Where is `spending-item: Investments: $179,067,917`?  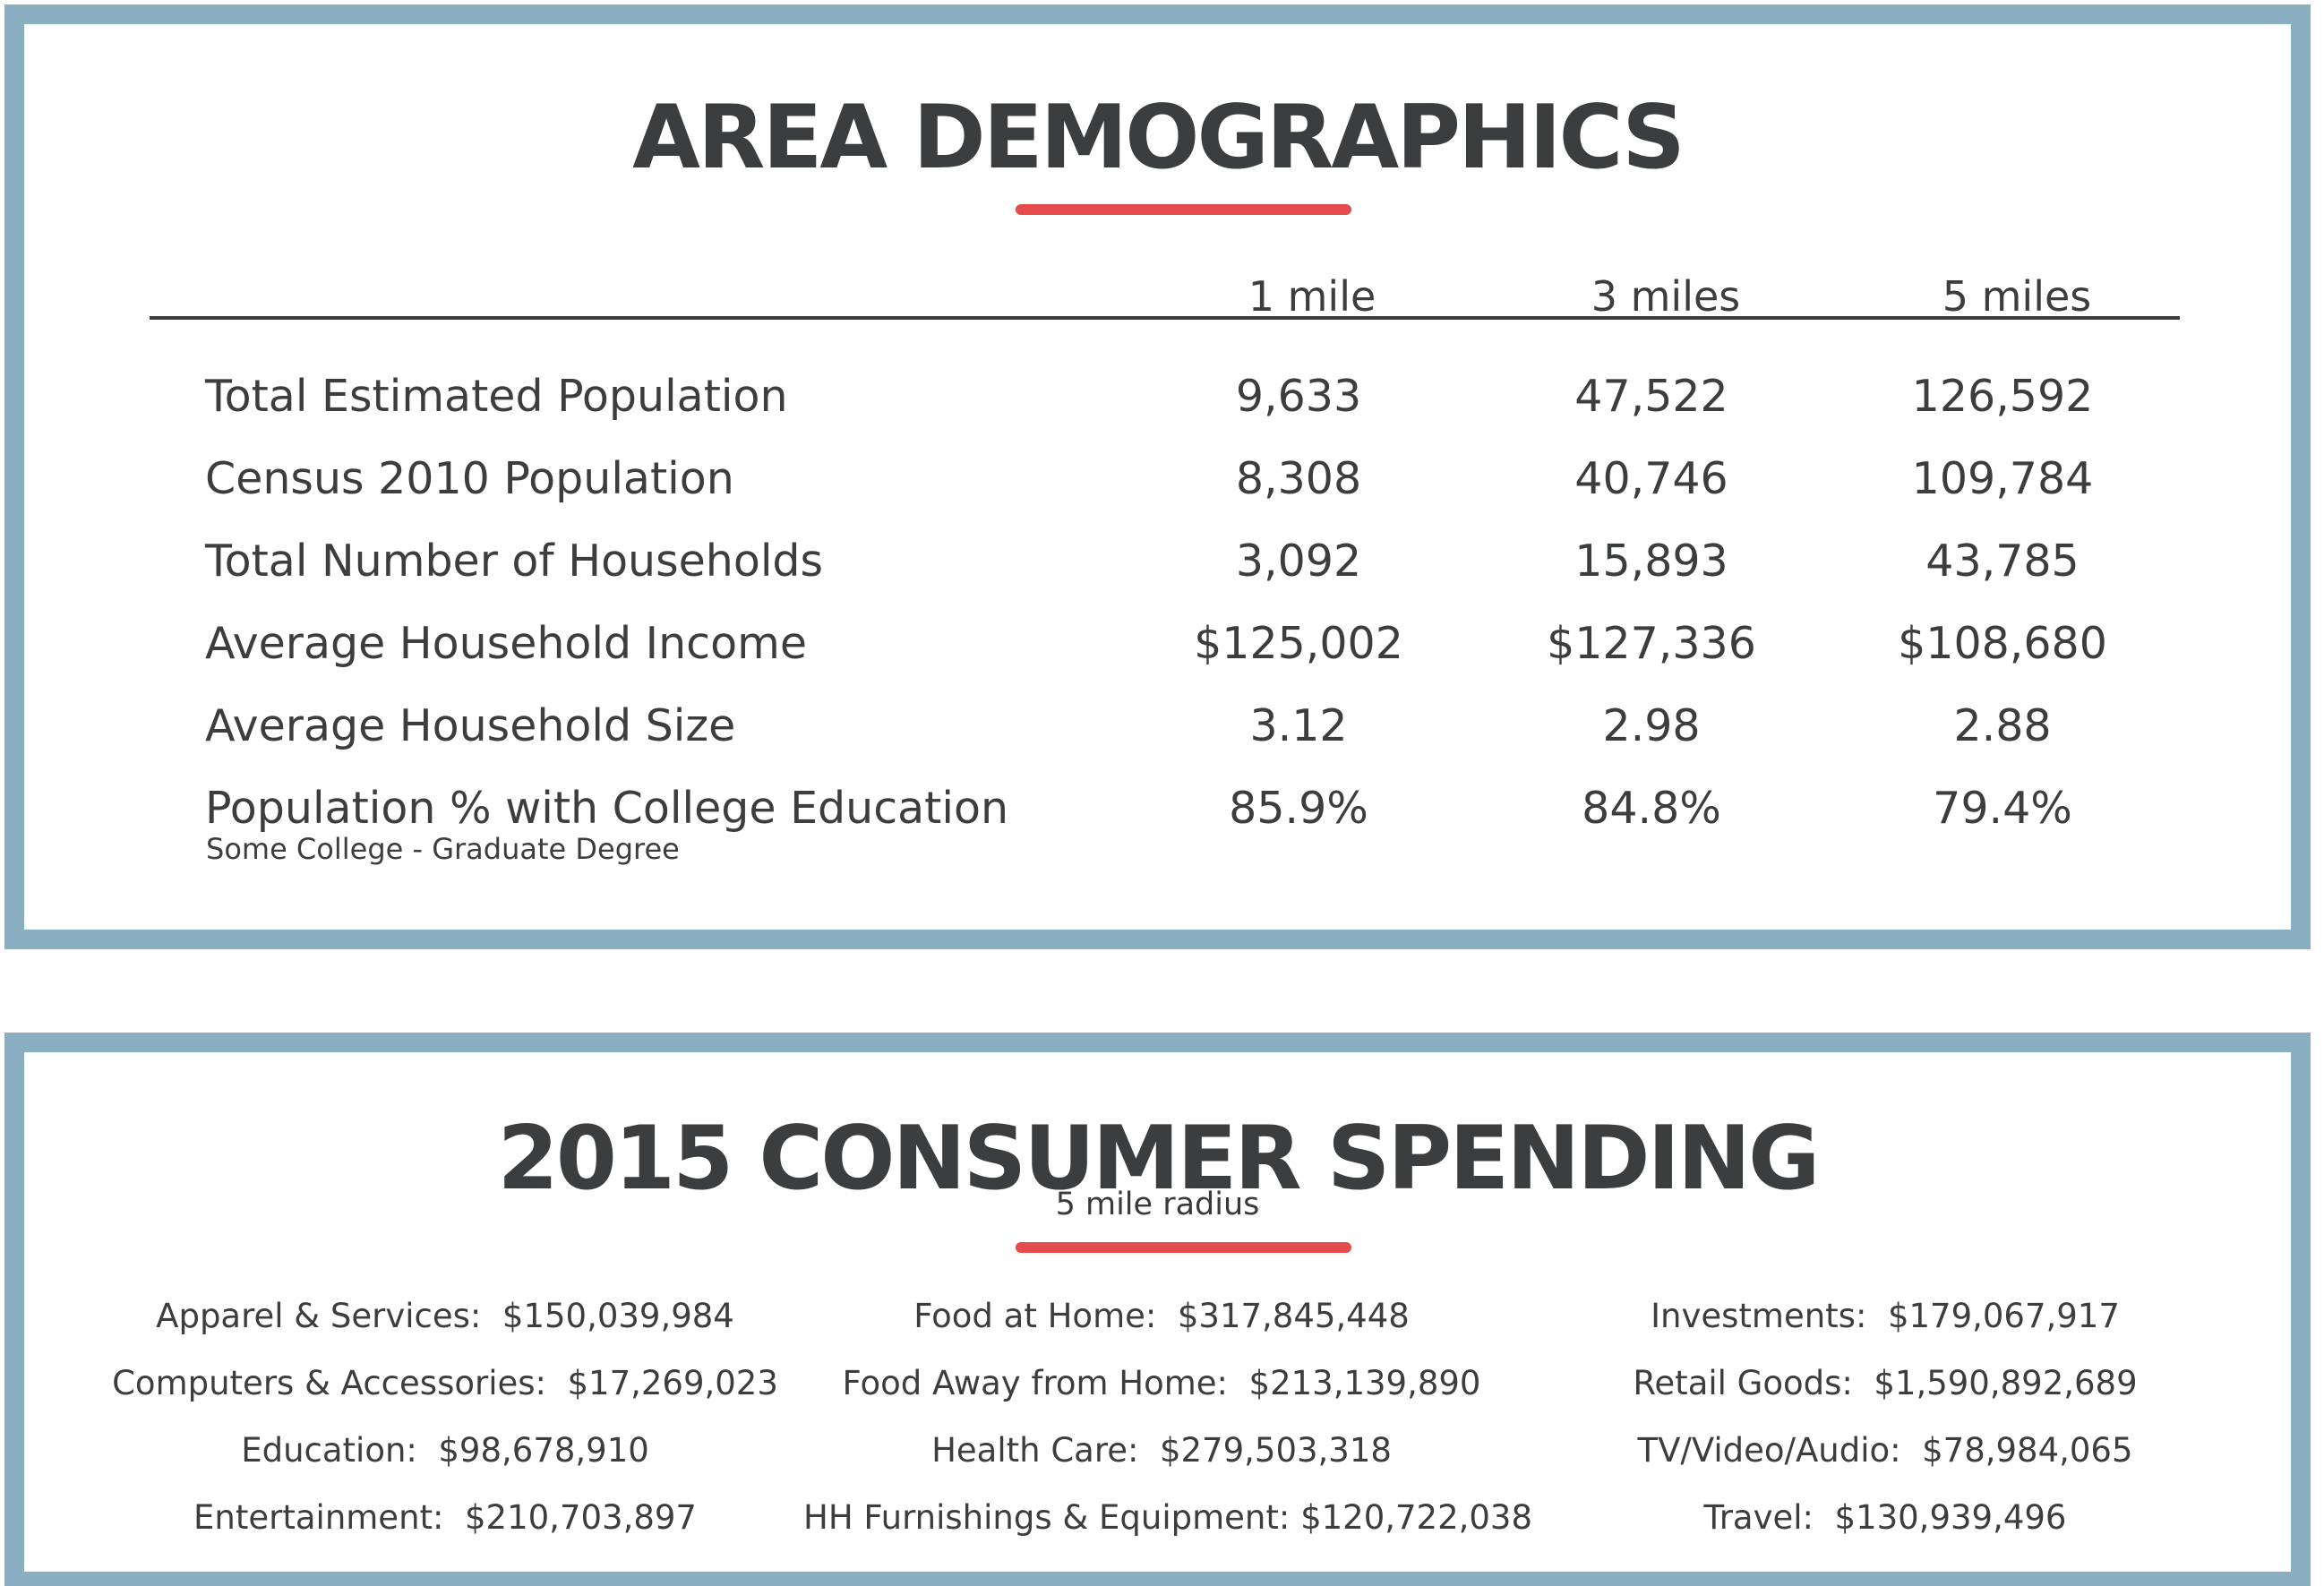
spending-item: Investments: $179,067,917 is located at coordinates (1886, 1316).